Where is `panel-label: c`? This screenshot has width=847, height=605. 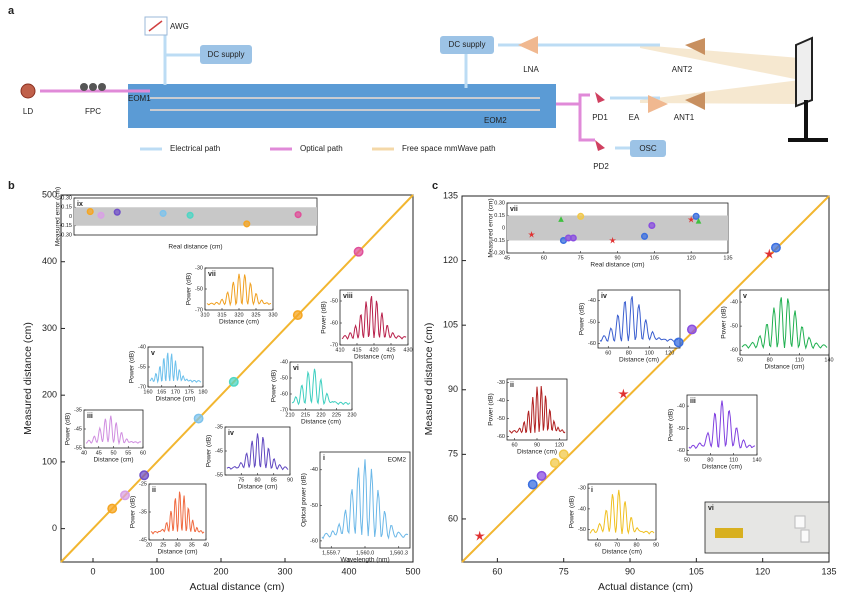
panel-label: c is located at coordinates (435, 186).